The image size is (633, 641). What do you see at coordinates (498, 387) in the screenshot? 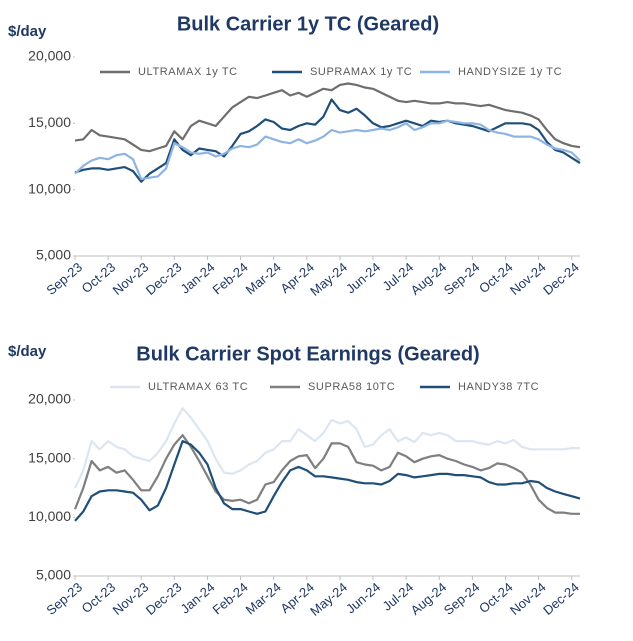
I see `legend-label: HANDY38 7TC` at bounding box center [498, 387].